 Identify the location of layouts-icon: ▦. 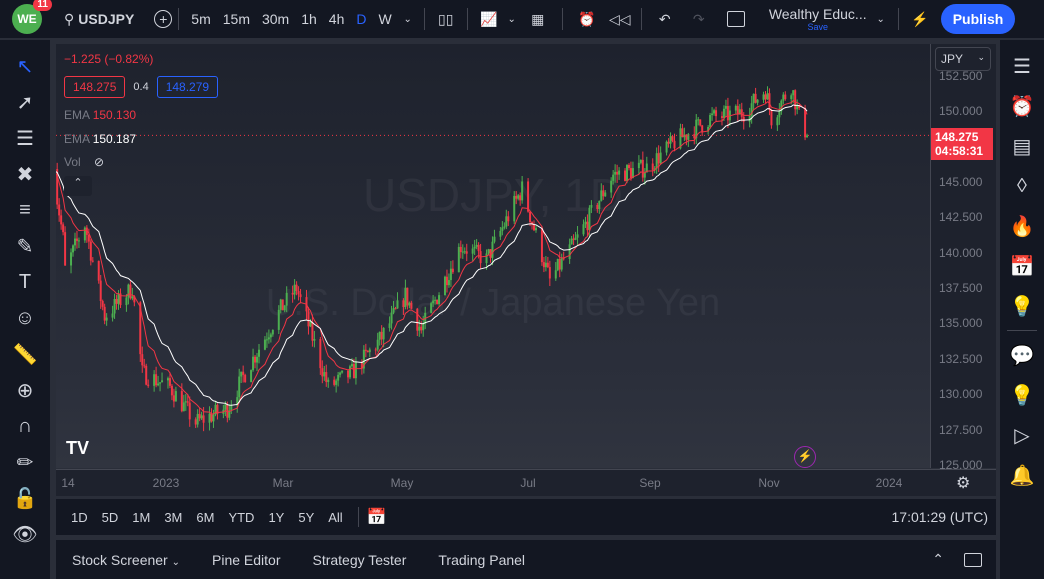
(538, 18).